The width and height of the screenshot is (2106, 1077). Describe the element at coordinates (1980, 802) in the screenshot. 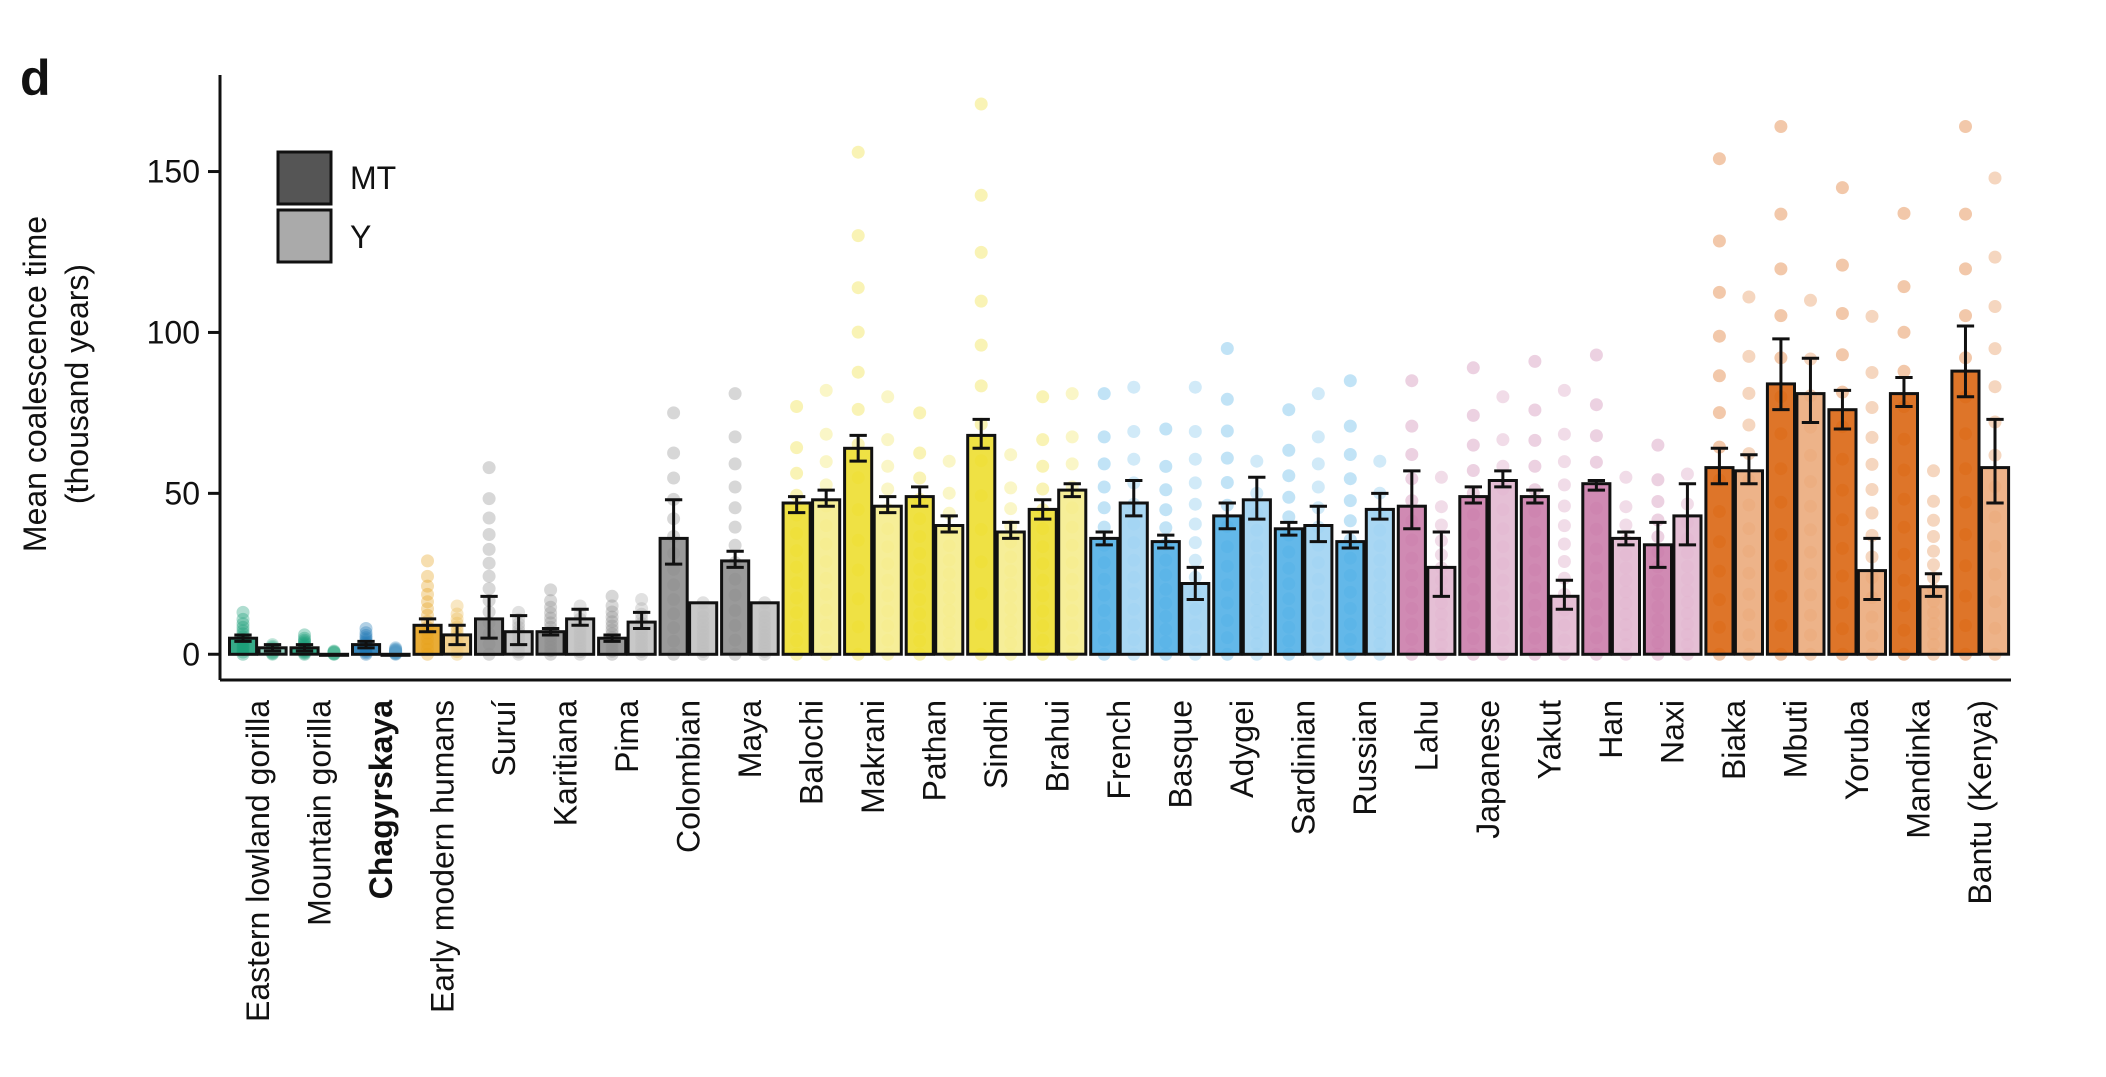

I see `x-tick-label-28: Bantu (Kenya)` at that location.